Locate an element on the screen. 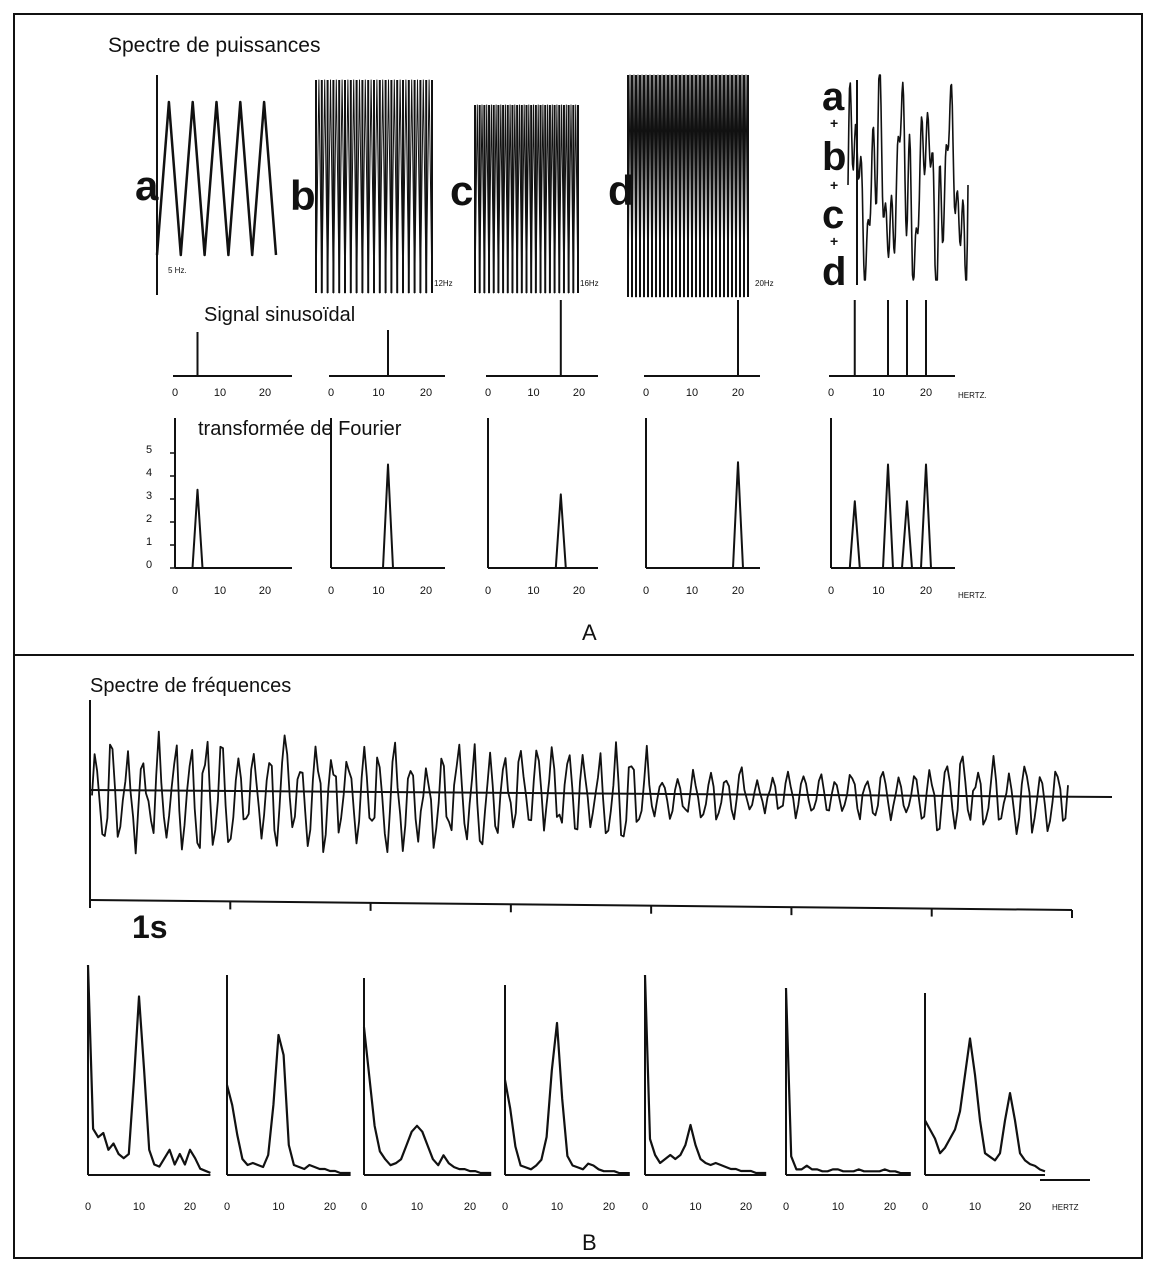 The height and width of the screenshot is (1273, 1159). fourier-ytick: 4 is located at coordinates (149, 473).